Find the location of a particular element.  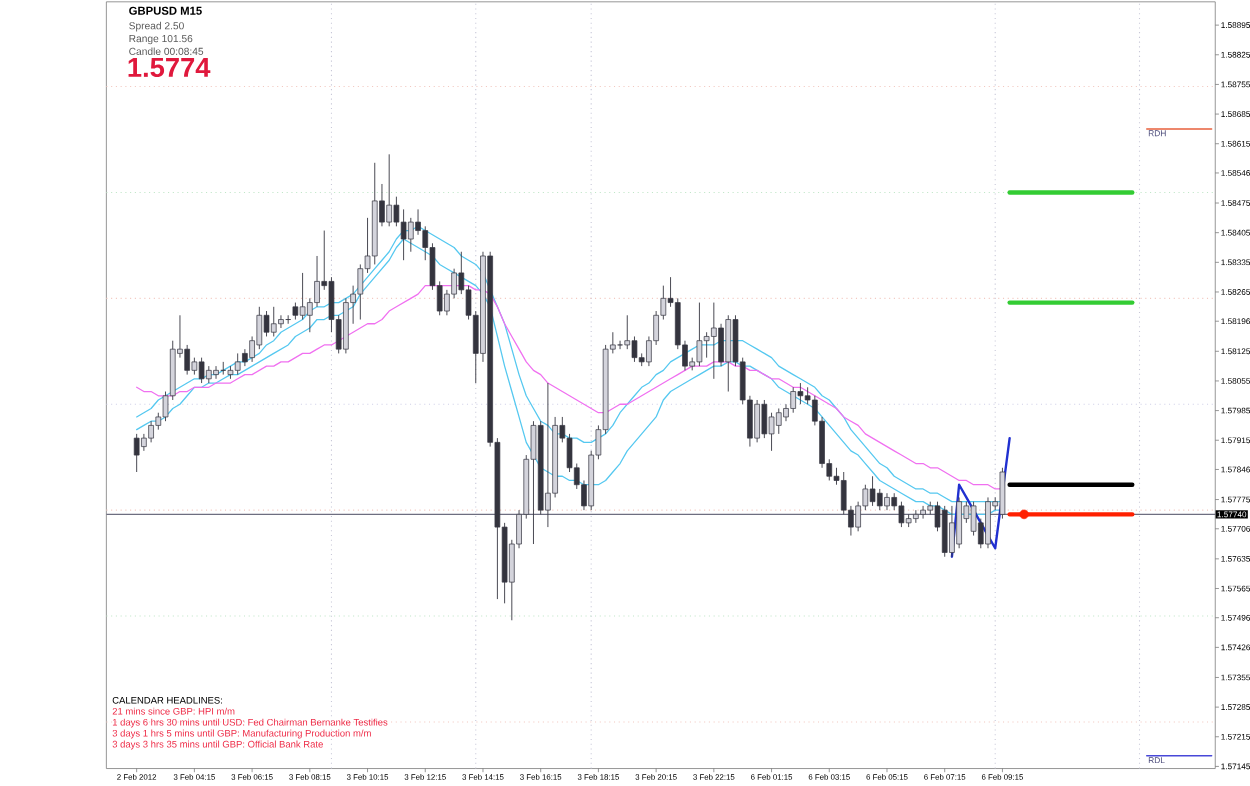

line-series is located at coordinates (980, 498).